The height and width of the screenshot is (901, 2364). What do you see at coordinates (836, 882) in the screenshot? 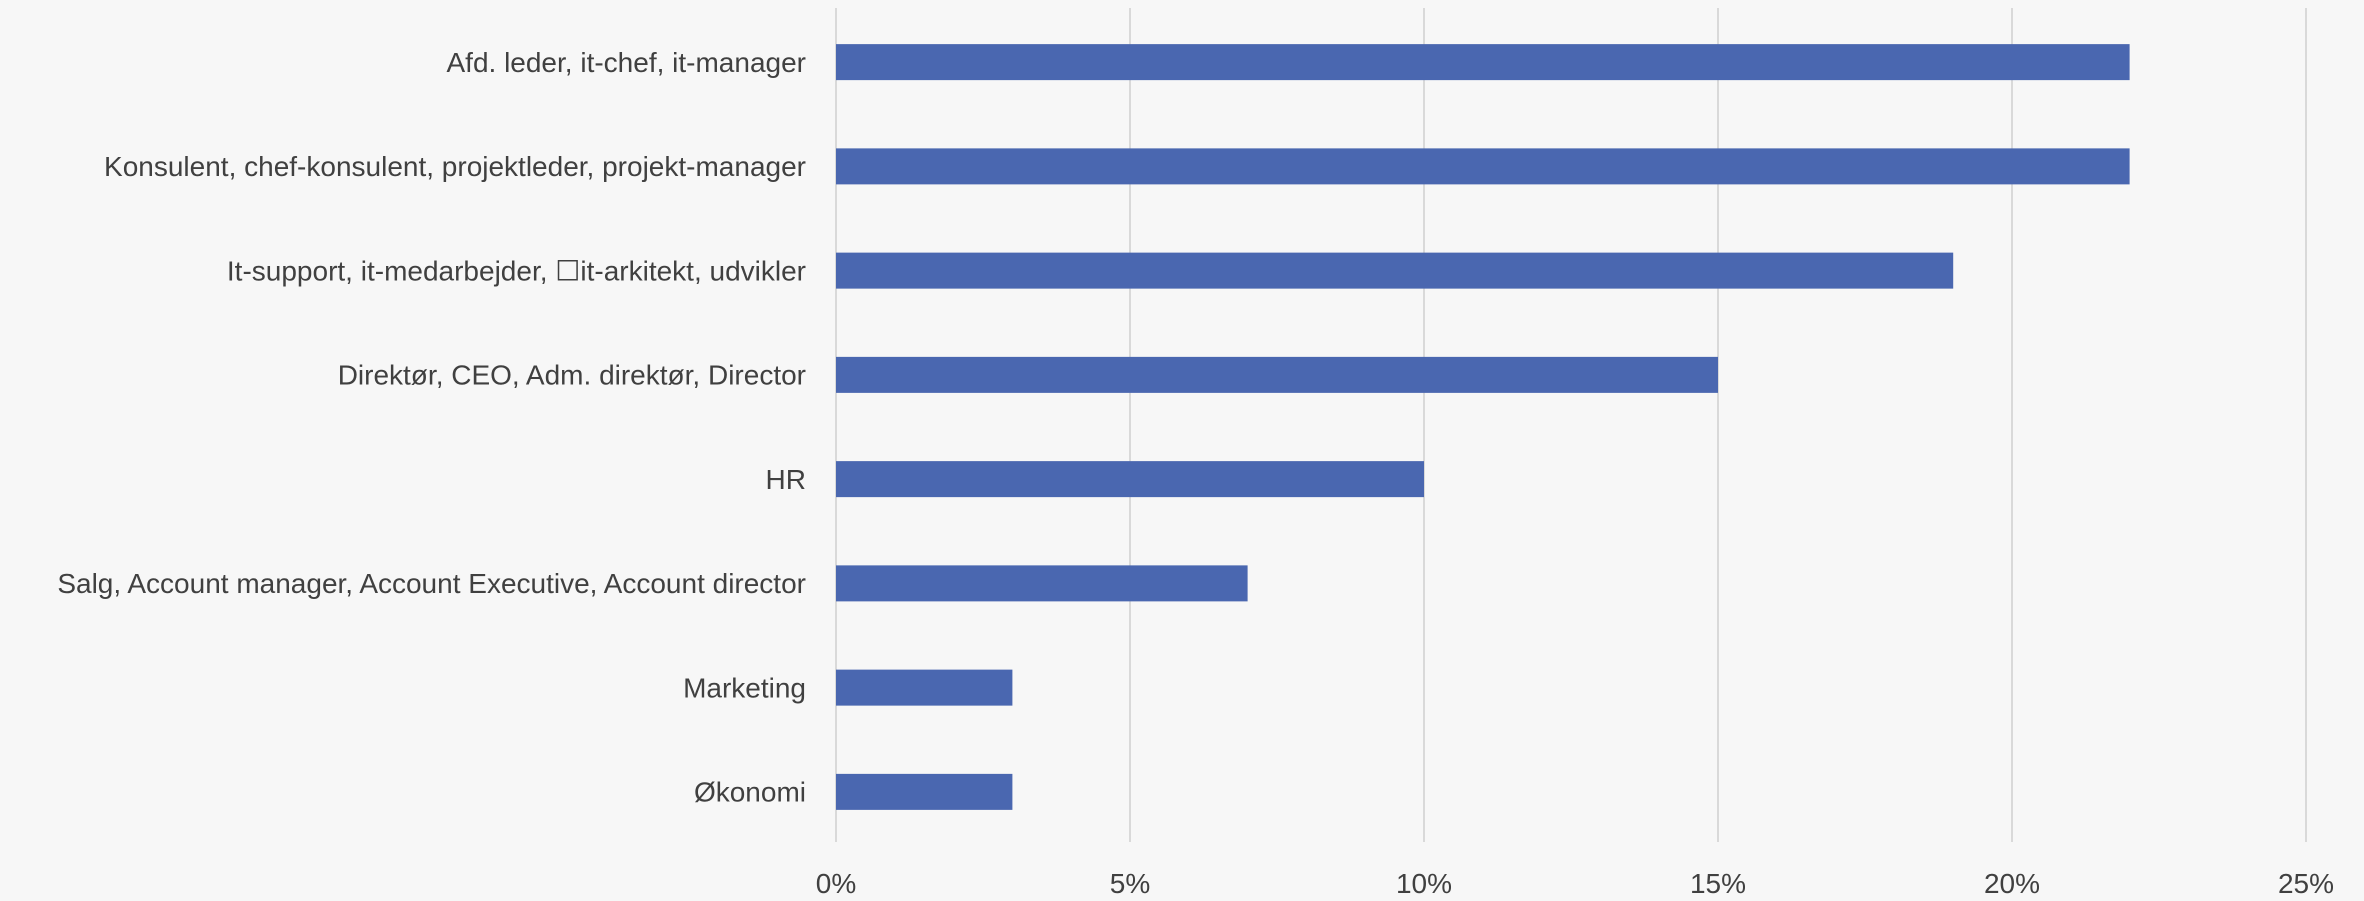
I see `x-tick-label: 0%` at bounding box center [836, 882].